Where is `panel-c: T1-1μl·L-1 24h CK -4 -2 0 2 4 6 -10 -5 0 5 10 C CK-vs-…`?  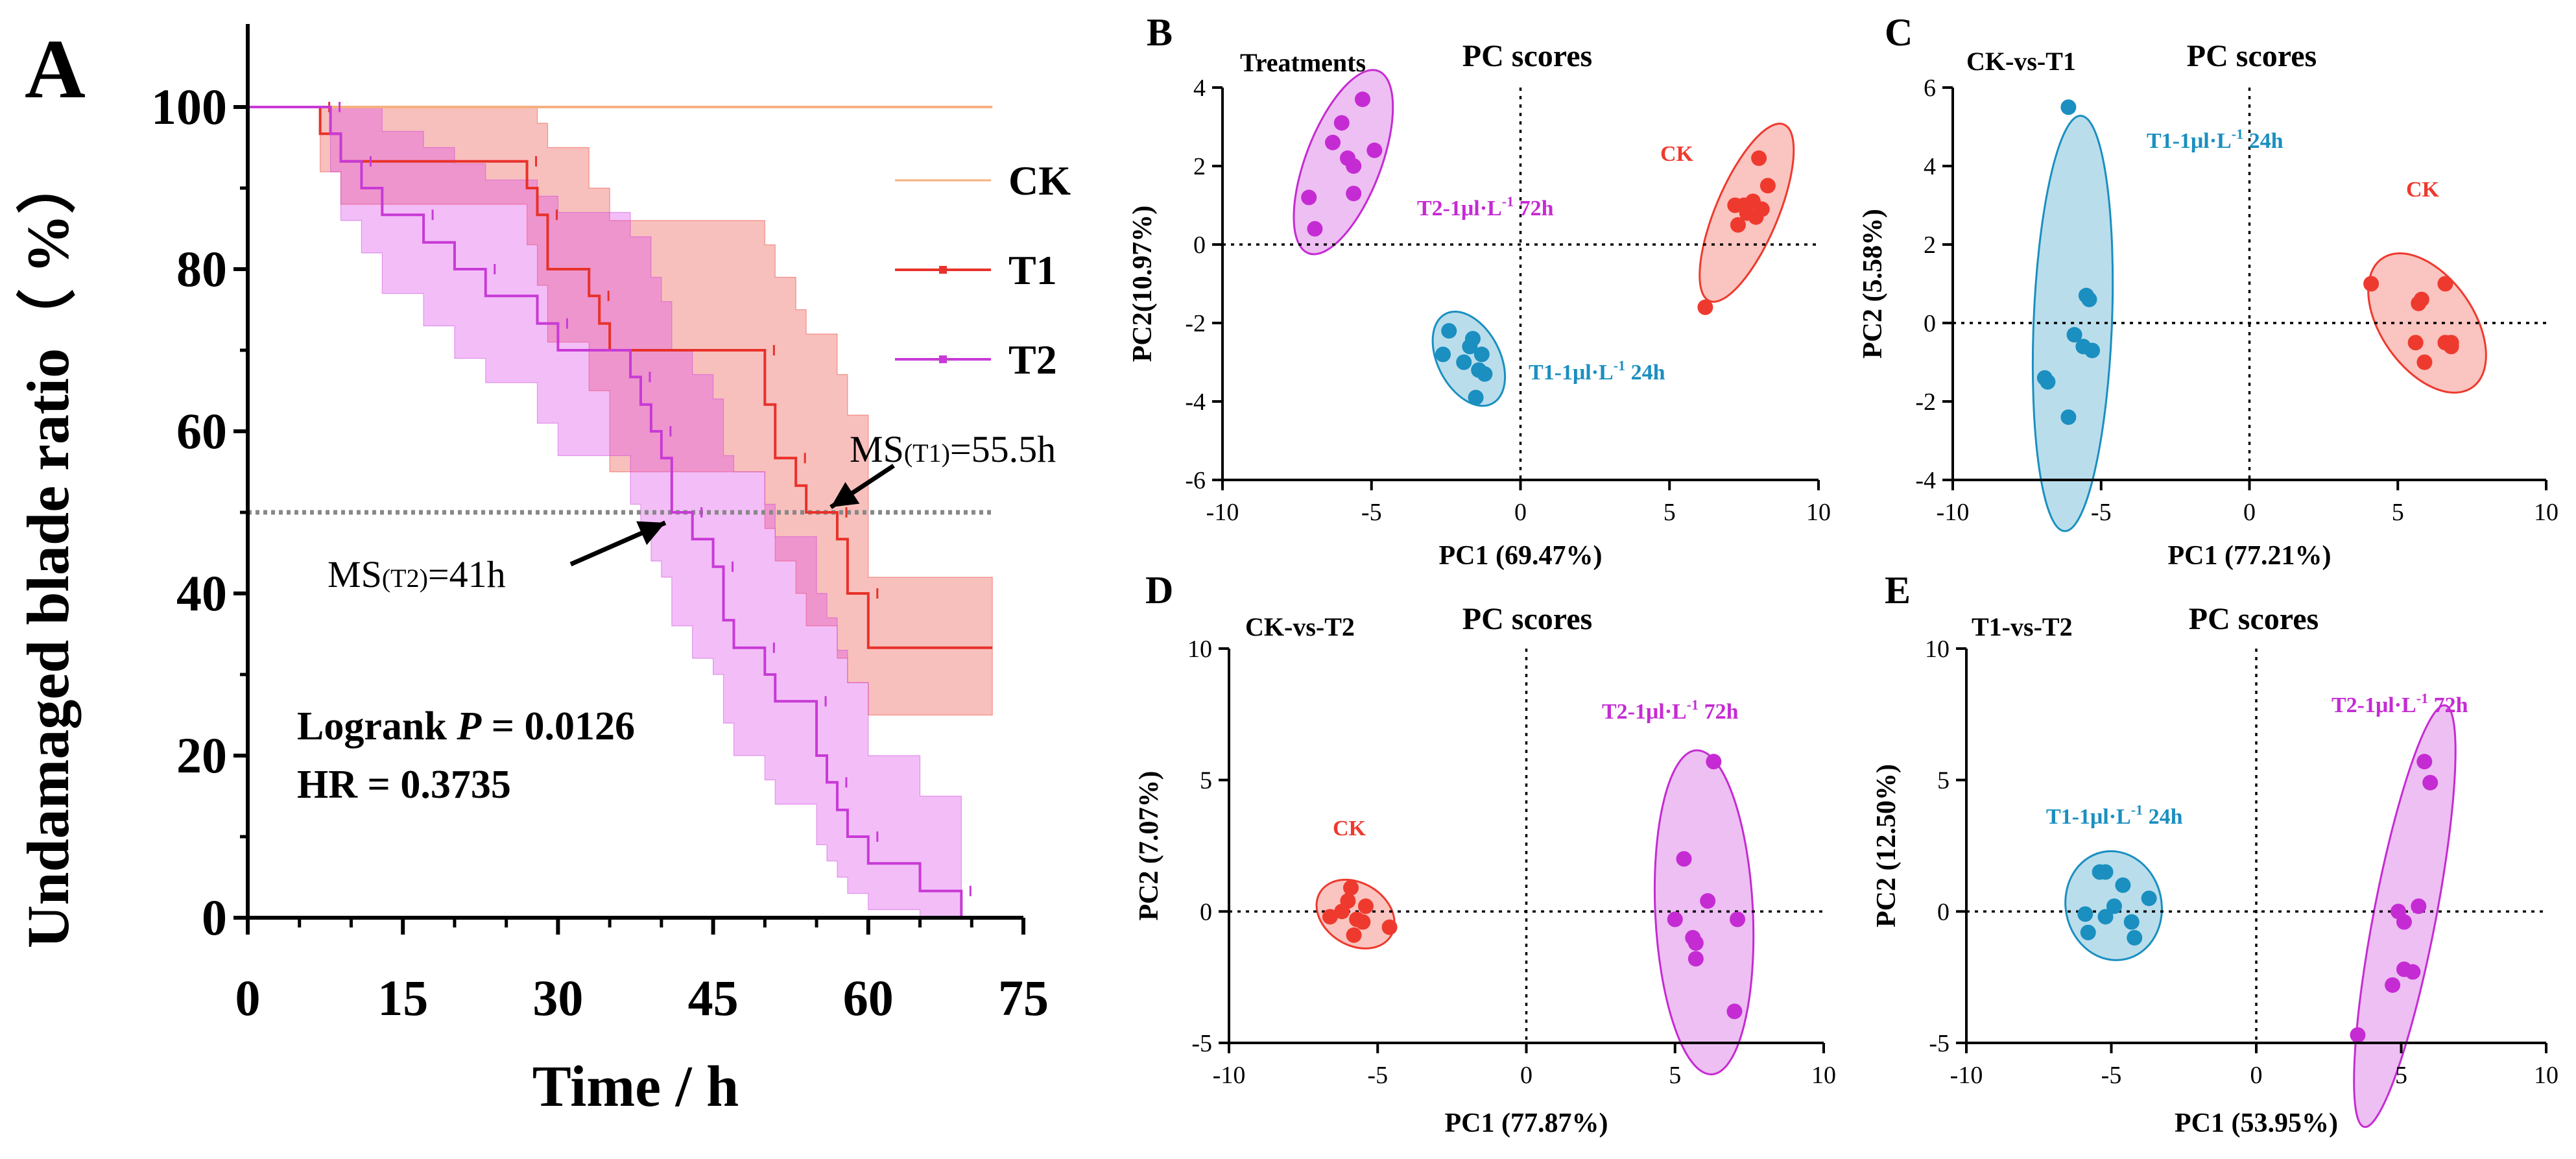 panel-c: T1-1μl·L-1 24h CK -4 -2 0 2 4 6 -10 -5 0 5 10 C CK-vs-… is located at coordinates (2208, 291).